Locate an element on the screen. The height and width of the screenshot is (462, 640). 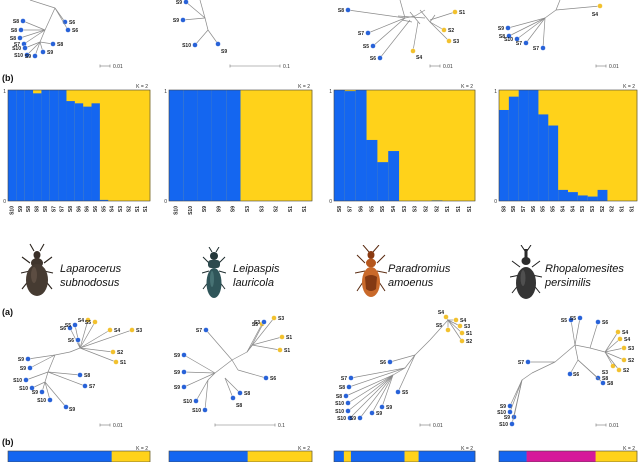
x-tick-label: S8 is located at coordinates (514, 209).